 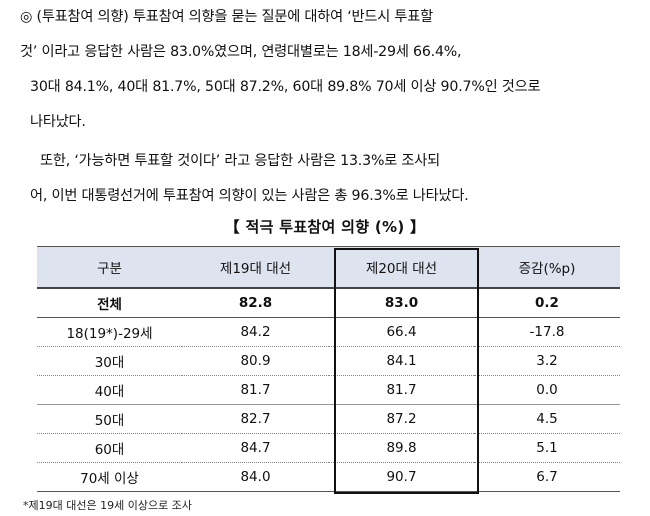 I want to click on cell-20th: 66.4, so click(x=401, y=332).